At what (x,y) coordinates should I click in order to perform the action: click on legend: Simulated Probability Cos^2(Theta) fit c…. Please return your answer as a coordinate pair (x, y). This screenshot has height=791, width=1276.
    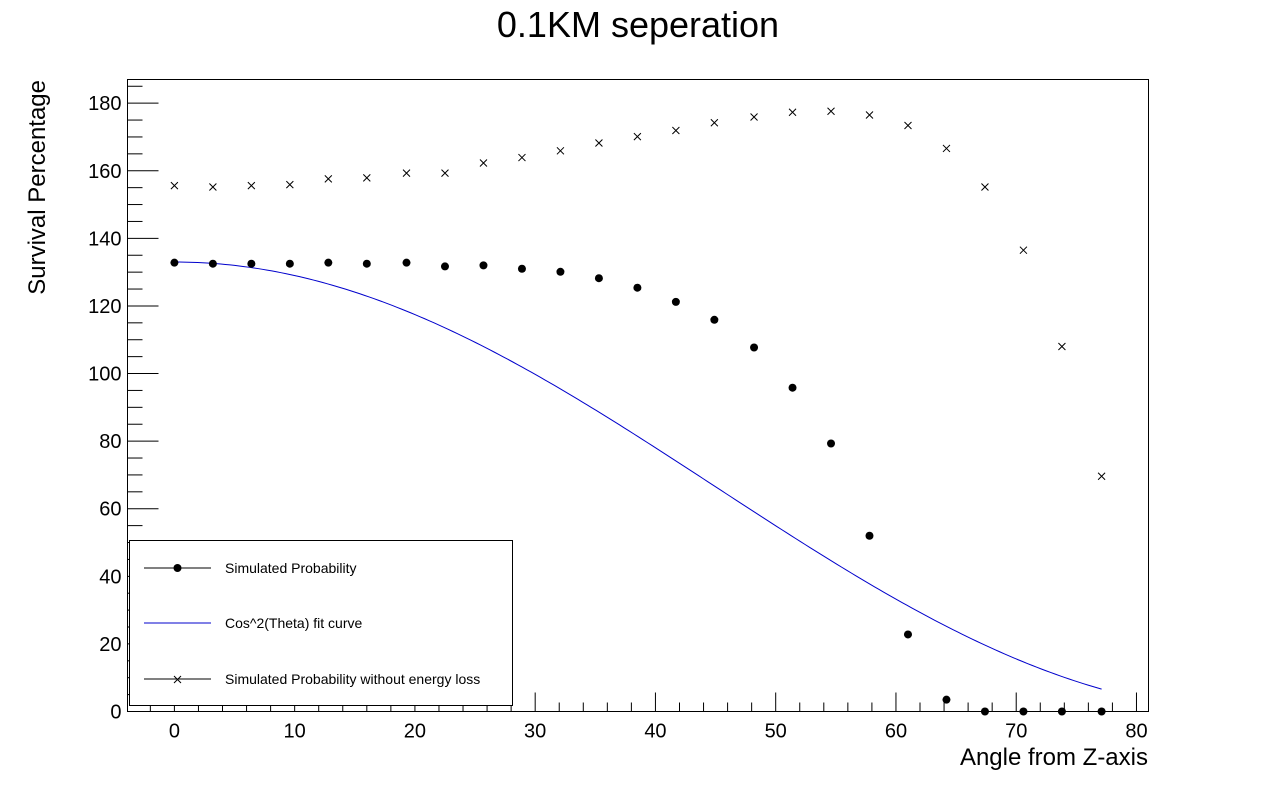
    Looking at the image, I should click on (321, 623).